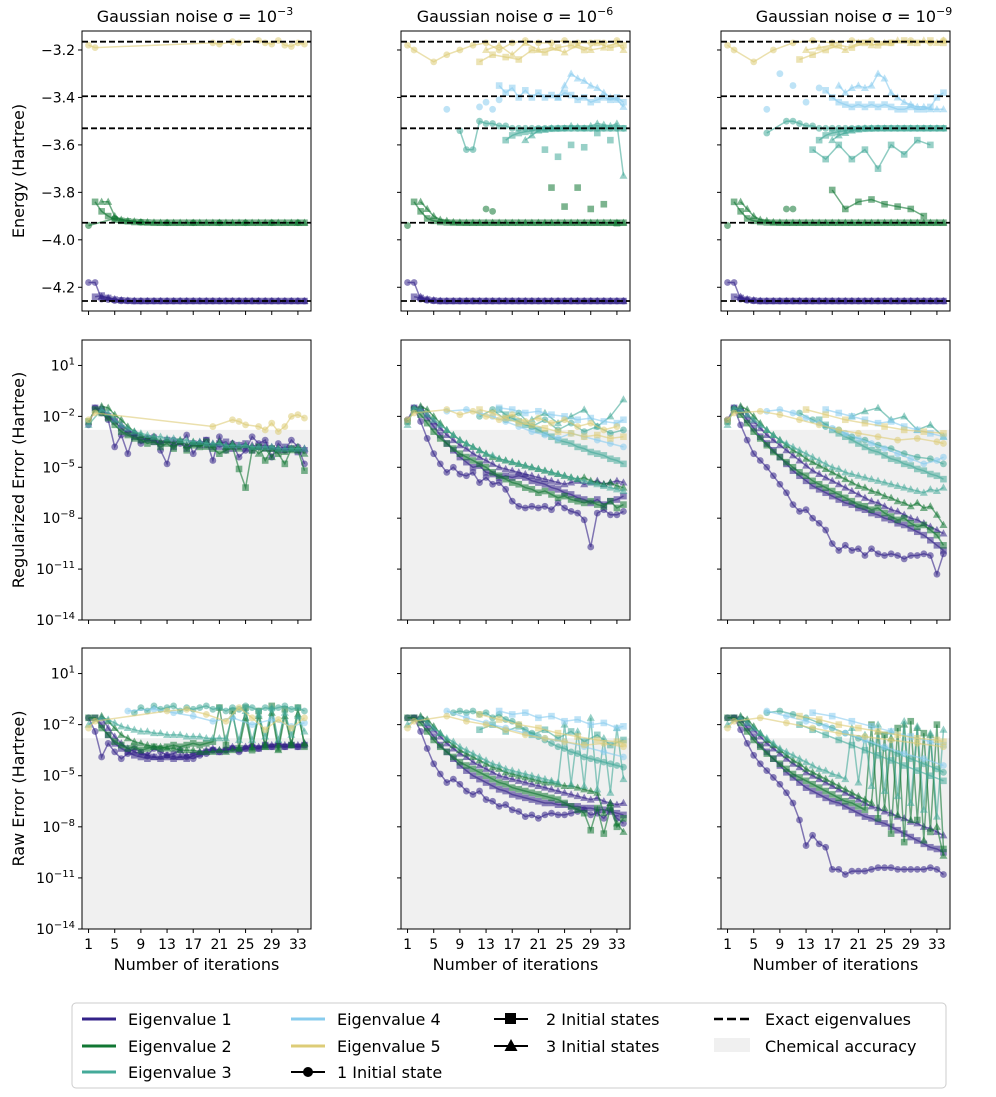 The image size is (996, 1097). Describe the element at coordinates (55, 569) in the screenshot. I see `y-tick-label: 10−11` at that location.